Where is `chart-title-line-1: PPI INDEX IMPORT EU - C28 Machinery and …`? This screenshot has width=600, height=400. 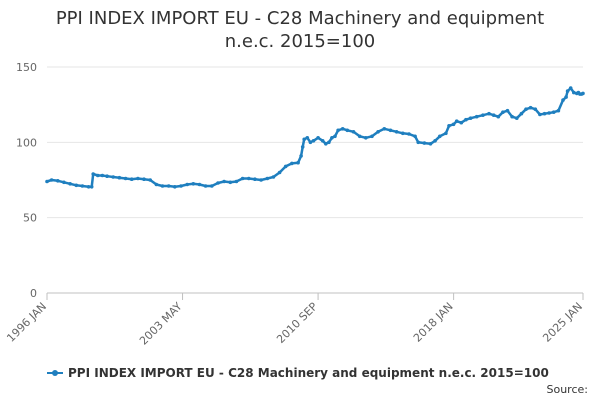 chart-title-line-1: PPI INDEX IMPORT EU - C28 Machinery and … is located at coordinates (300, 18).